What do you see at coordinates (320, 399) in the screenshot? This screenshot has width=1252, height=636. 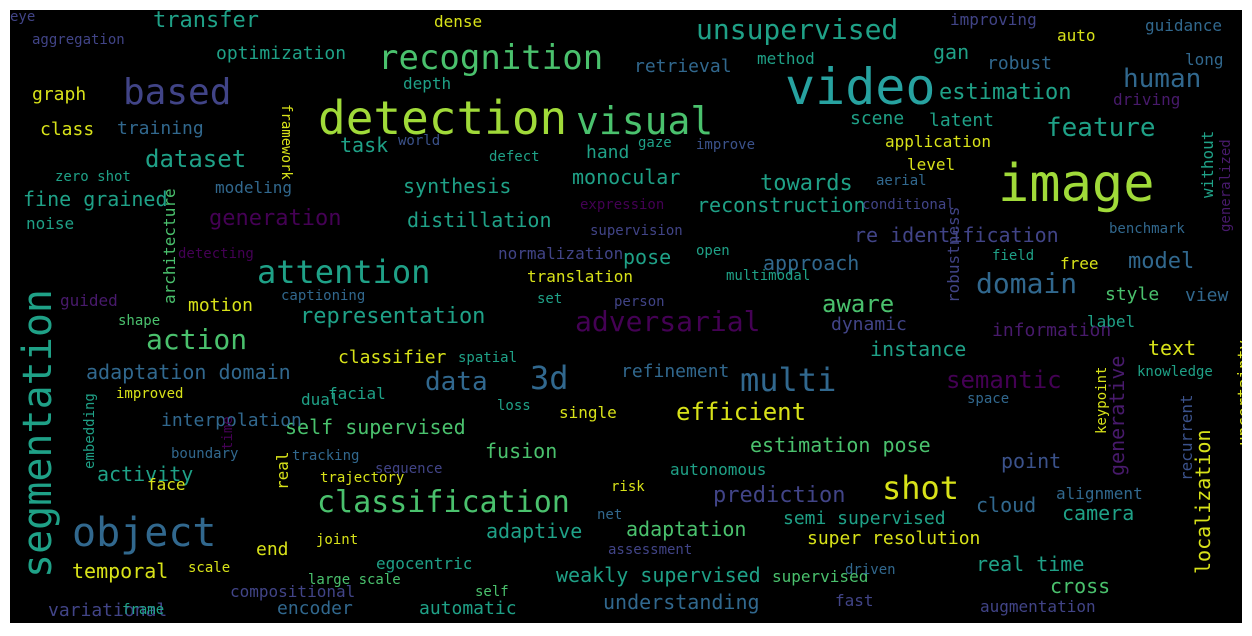 I see `cloud-word: dual` at bounding box center [320, 399].